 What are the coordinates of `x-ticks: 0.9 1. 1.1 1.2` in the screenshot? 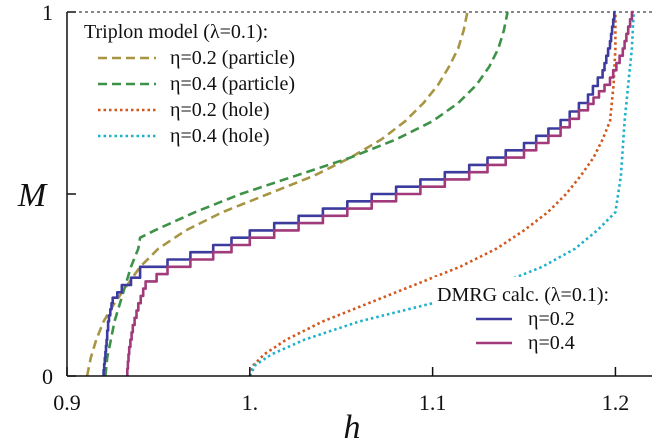 It's located at (341, 391).